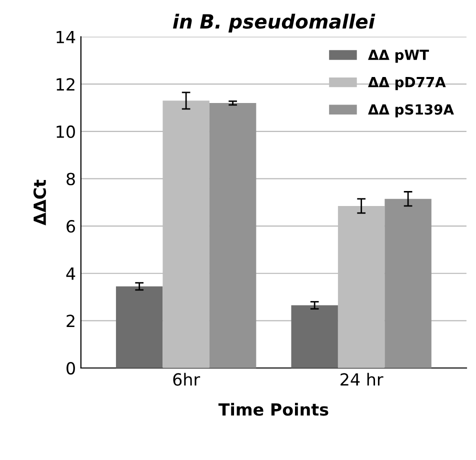 The height and width of the screenshot is (460, 476). What do you see at coordinates (71, 274) in the screenshot?
I see `y-tick-label: 4` at bounding box center [71, 274].